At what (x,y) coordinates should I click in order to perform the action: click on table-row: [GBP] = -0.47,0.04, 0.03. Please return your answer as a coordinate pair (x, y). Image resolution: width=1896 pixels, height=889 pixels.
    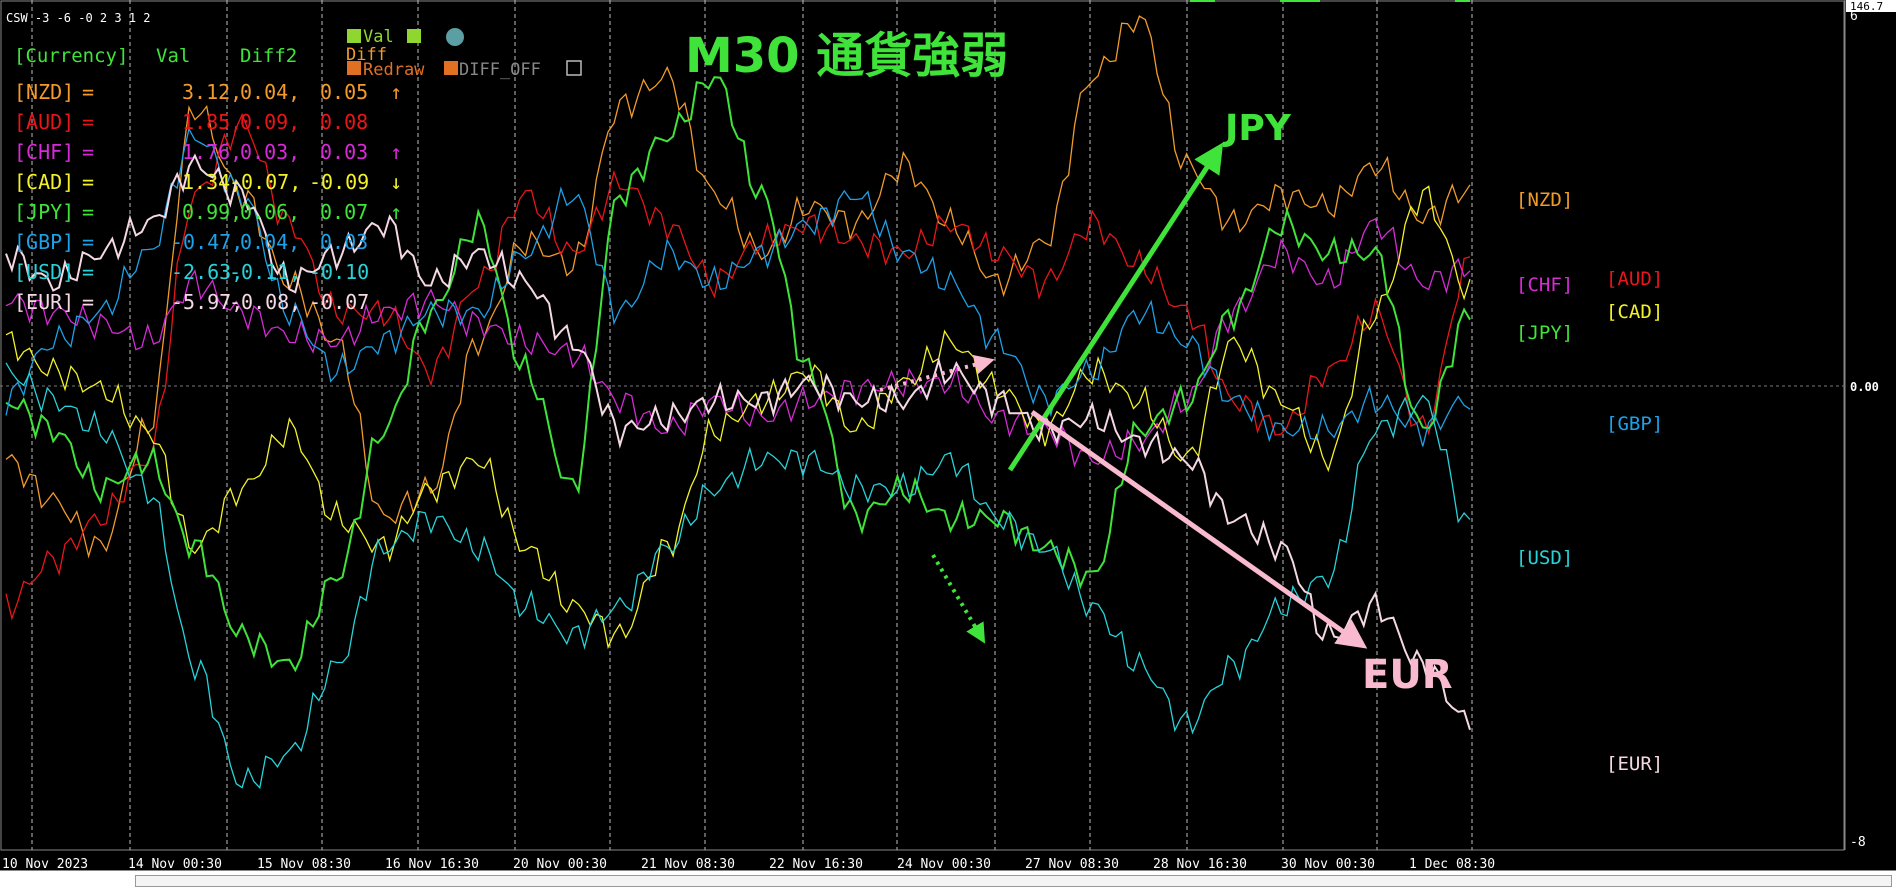
    Looking at the image, I should click on (191, 242).